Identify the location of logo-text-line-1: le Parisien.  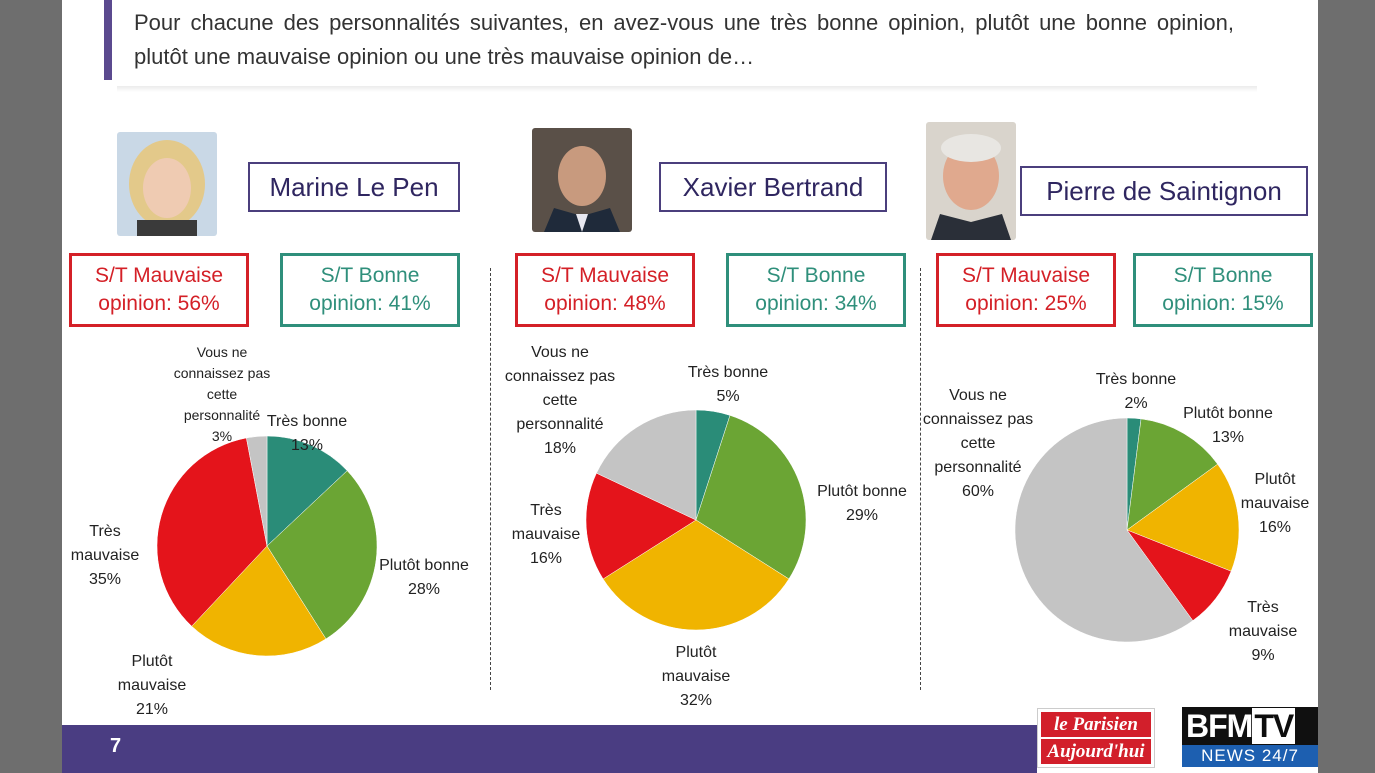
(1096, 724).